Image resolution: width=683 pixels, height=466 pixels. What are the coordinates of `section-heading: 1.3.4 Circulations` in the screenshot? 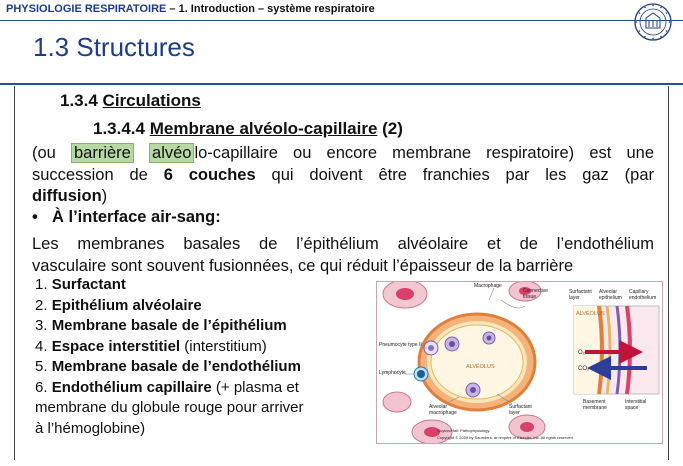 It's located at (130, 101).